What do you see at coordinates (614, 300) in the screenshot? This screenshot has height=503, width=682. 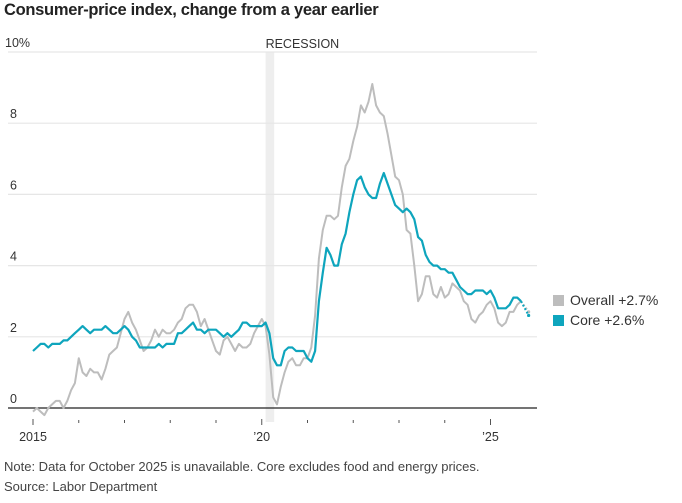 I see `legend-label-overall: Overall +2.7%` at bounding box center [614, 300].